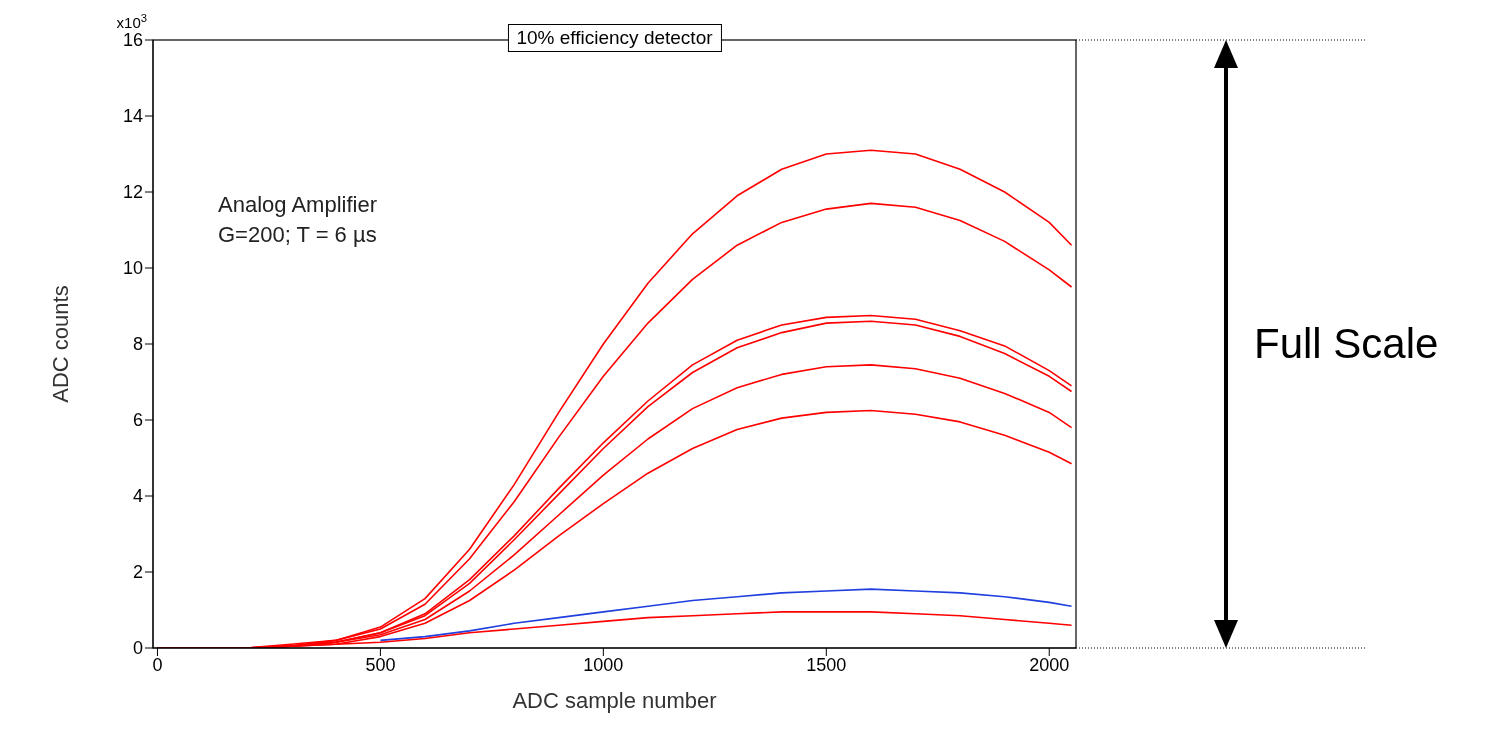  I want to click on y-tick-label: 10, so click(132, 268).